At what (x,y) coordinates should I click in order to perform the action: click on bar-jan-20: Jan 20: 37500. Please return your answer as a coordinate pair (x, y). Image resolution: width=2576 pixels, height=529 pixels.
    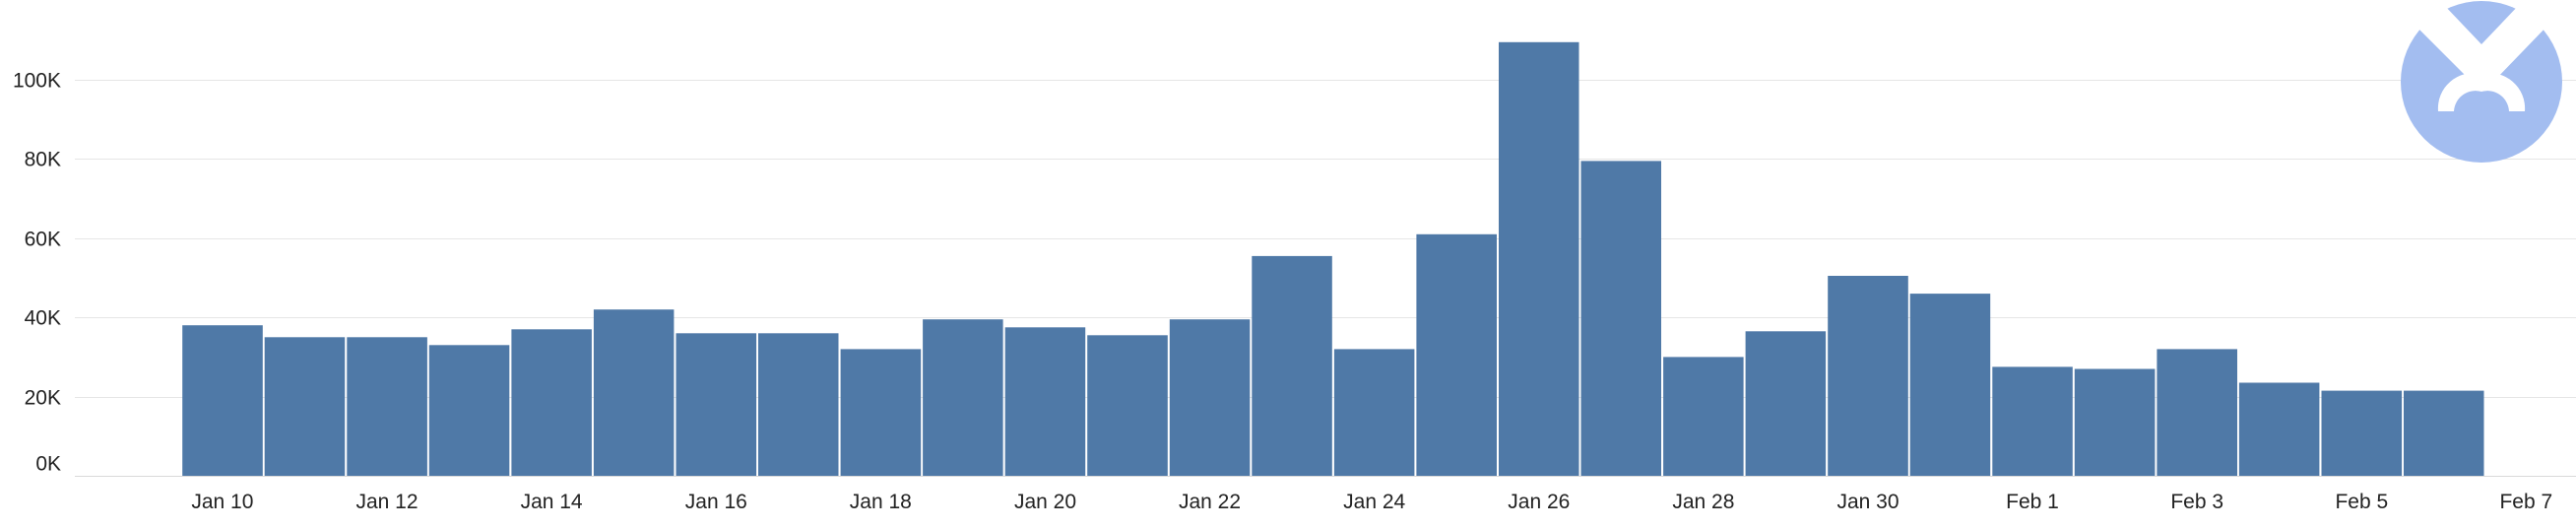
    Looking at the image, I should click on (1045, 402).